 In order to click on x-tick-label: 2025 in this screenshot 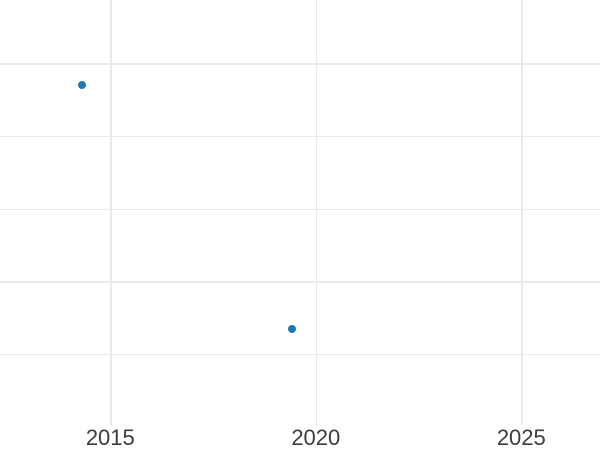, I will do `click(521, 437)`.